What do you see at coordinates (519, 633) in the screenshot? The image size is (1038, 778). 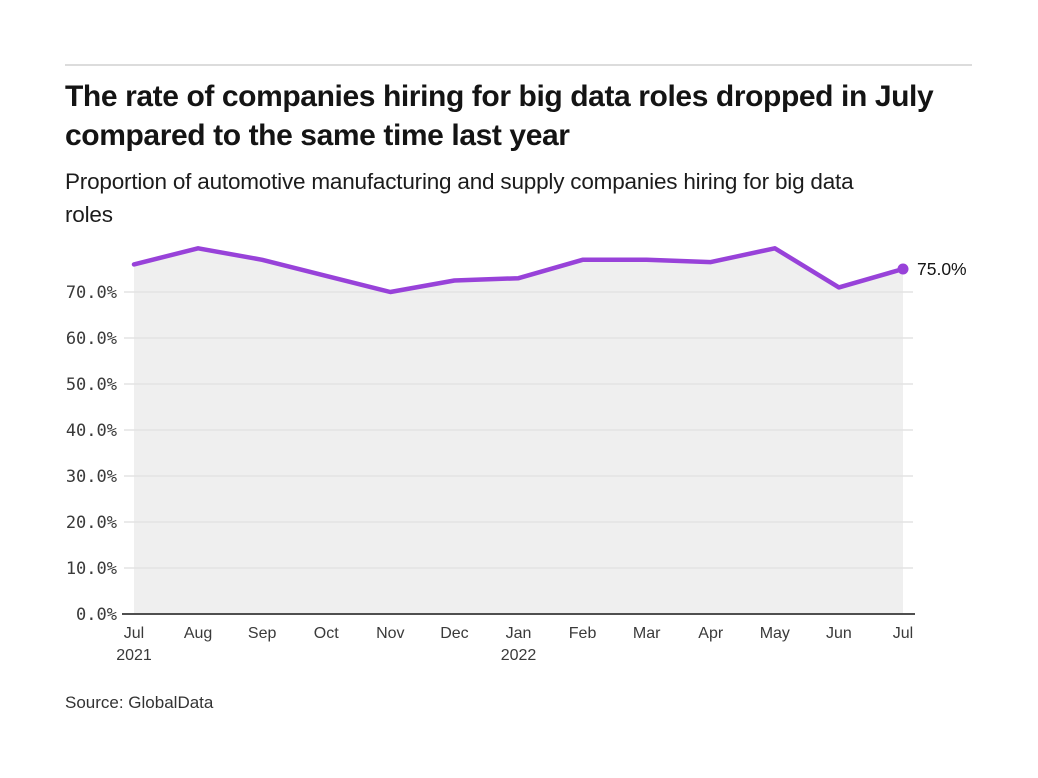 I see `x-tick-label: Jan` at bounding box center [519, 633].